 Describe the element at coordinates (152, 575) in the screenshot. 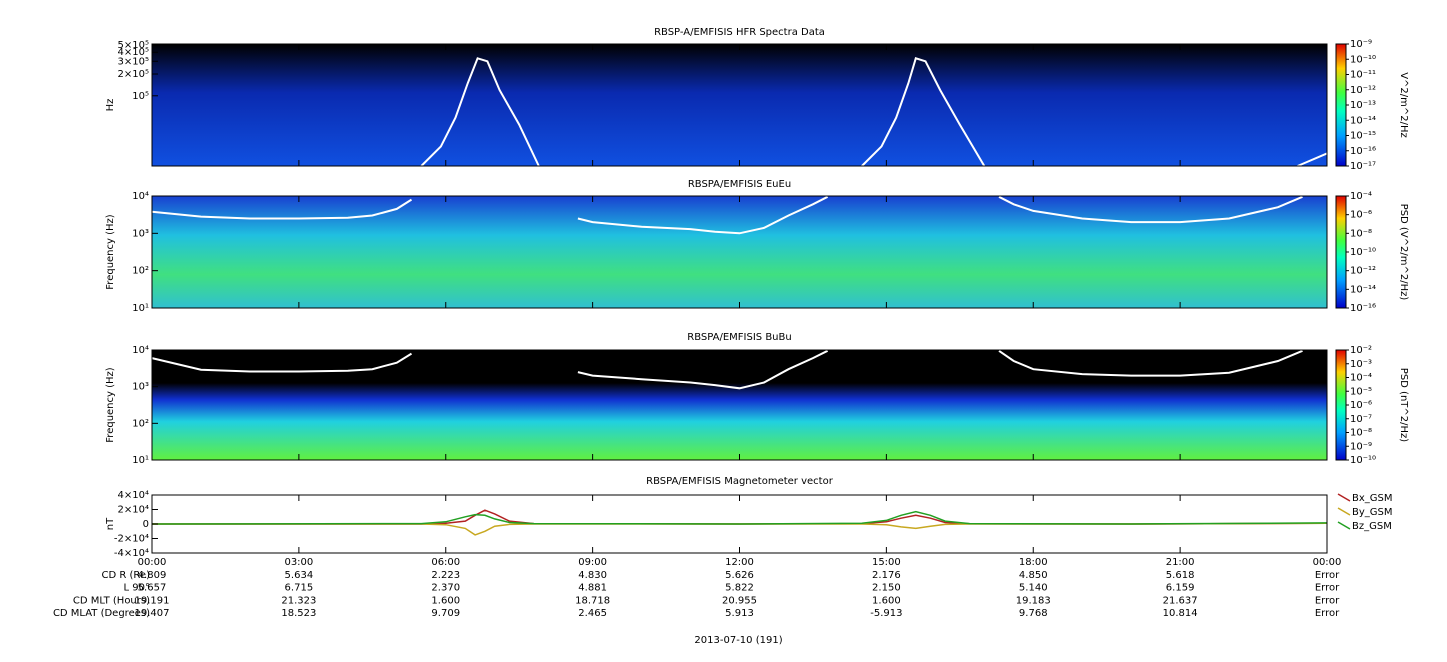

I see `ephemeris-value: 4.809` at that location.